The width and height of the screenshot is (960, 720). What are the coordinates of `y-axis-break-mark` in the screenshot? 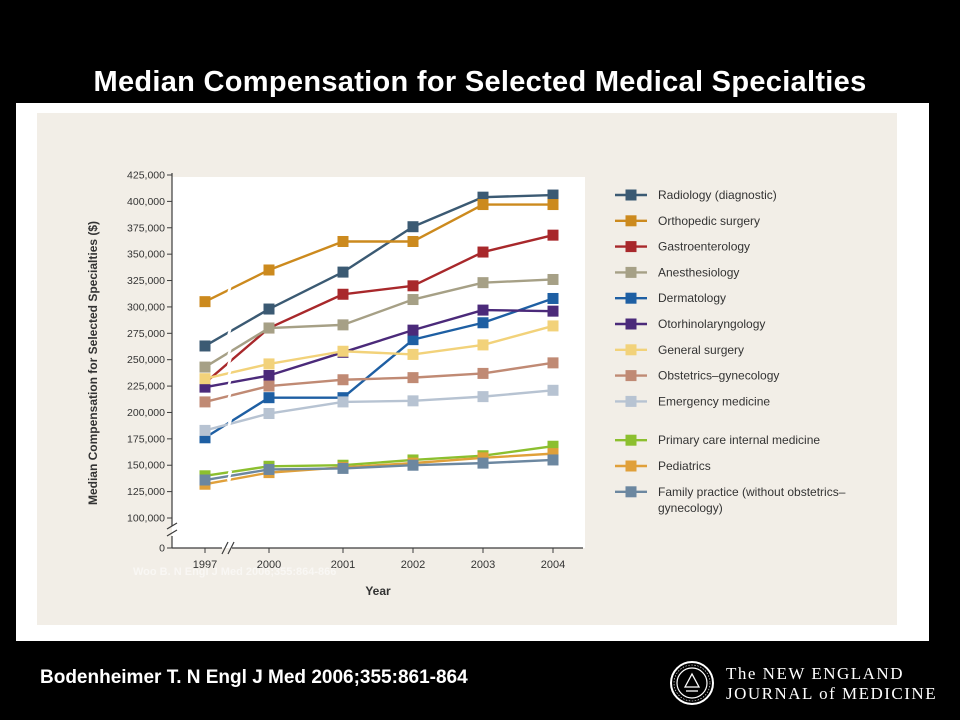 It's located at (172, 526).